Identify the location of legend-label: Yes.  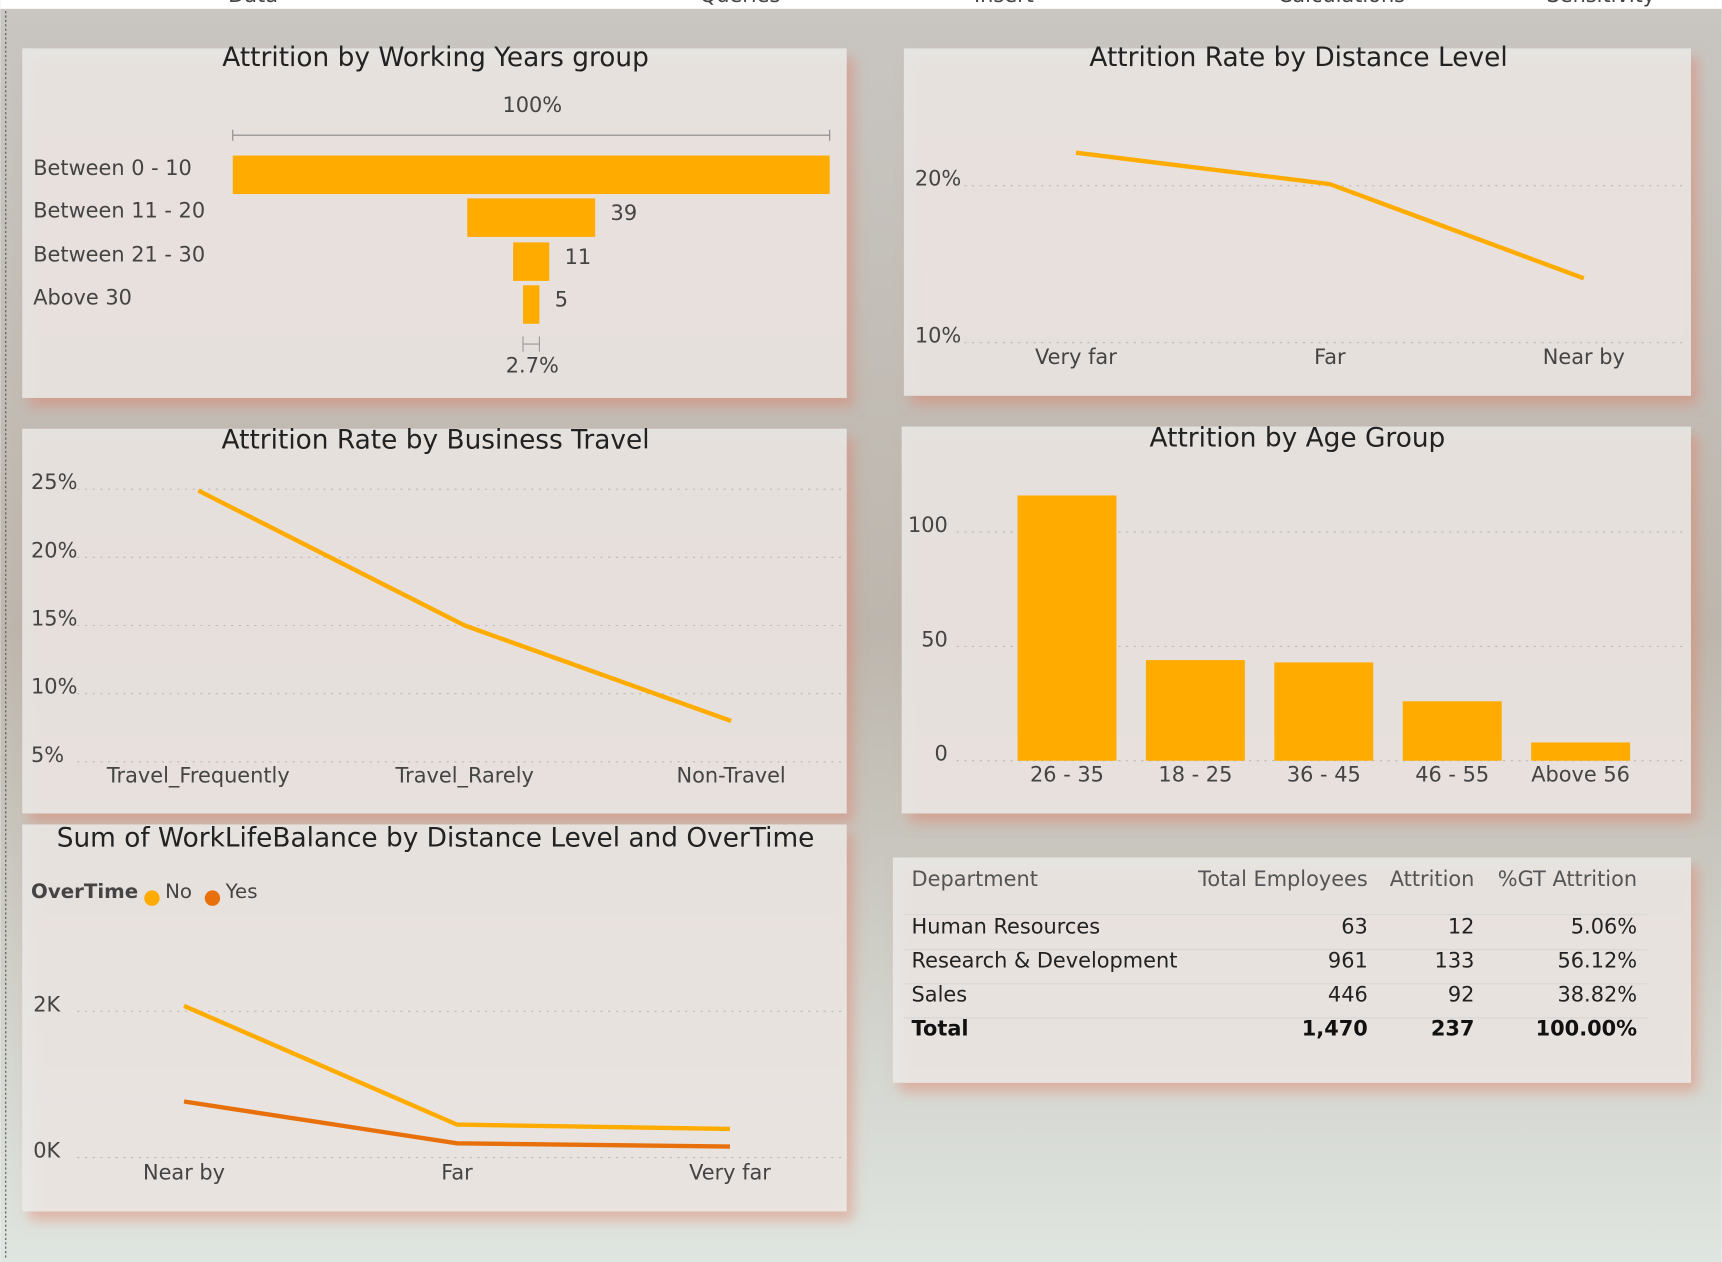
(241, 891).